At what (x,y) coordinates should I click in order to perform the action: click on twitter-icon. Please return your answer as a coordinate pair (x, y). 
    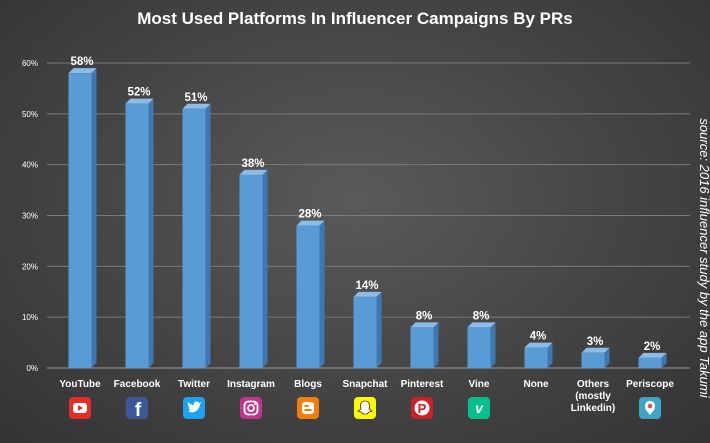
    Looking at the image, I should click on (194, 408).